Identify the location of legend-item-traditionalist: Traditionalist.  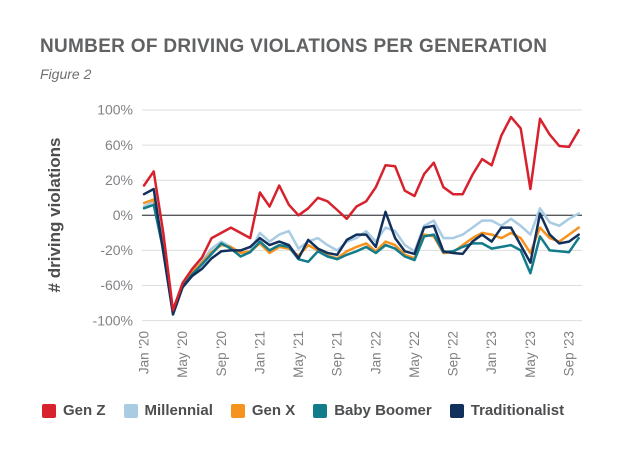
(507, 410).